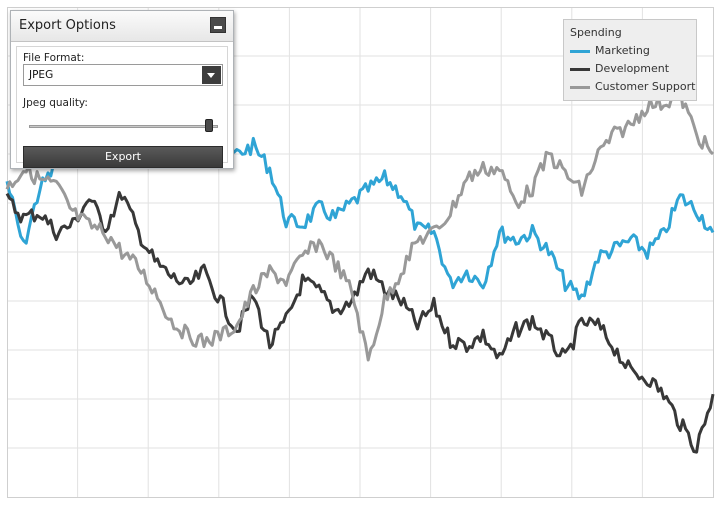  Describe the element at coordinates (580, 87) in the screenshot. I see `legend-swatch-customer-support` at that location.